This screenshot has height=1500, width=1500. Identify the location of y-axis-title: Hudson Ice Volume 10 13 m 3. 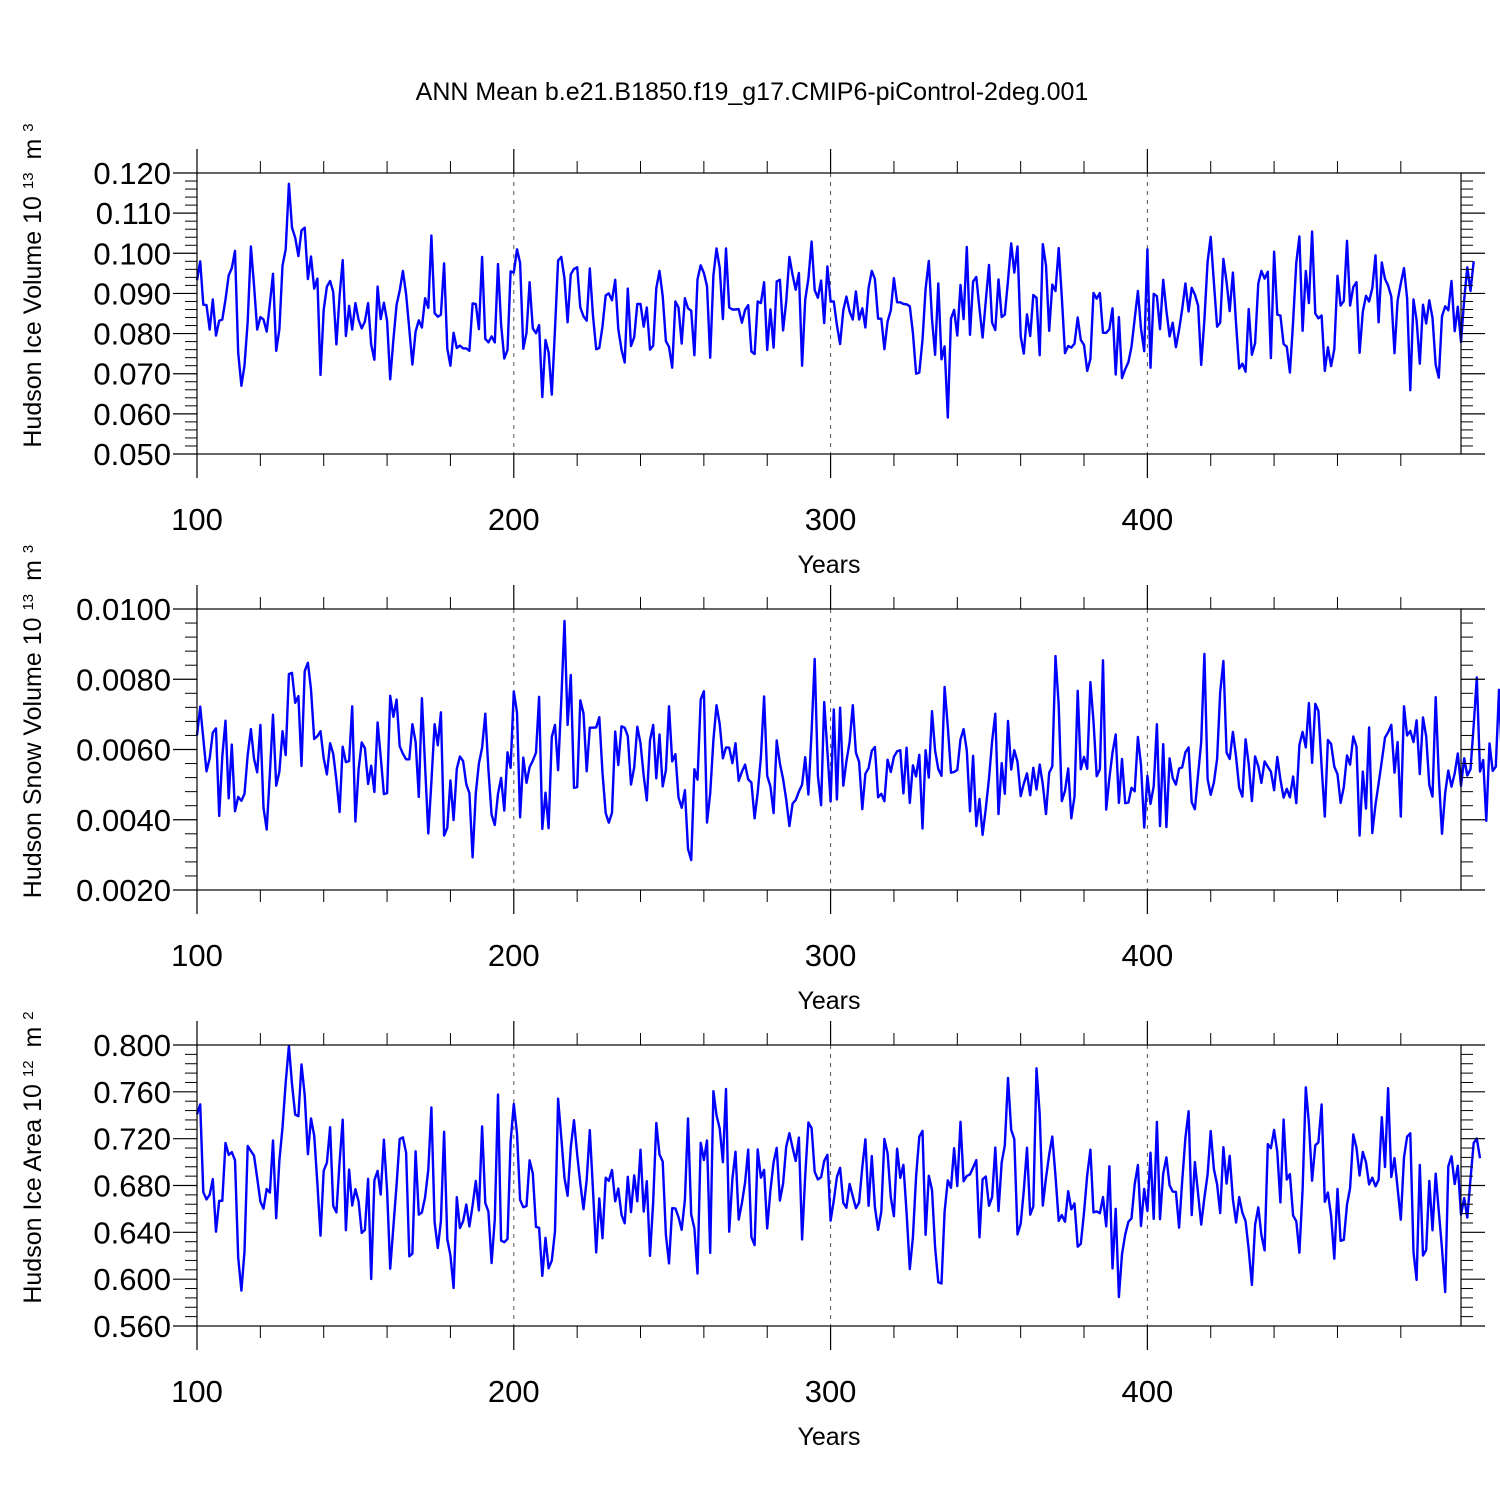
(33, 285).